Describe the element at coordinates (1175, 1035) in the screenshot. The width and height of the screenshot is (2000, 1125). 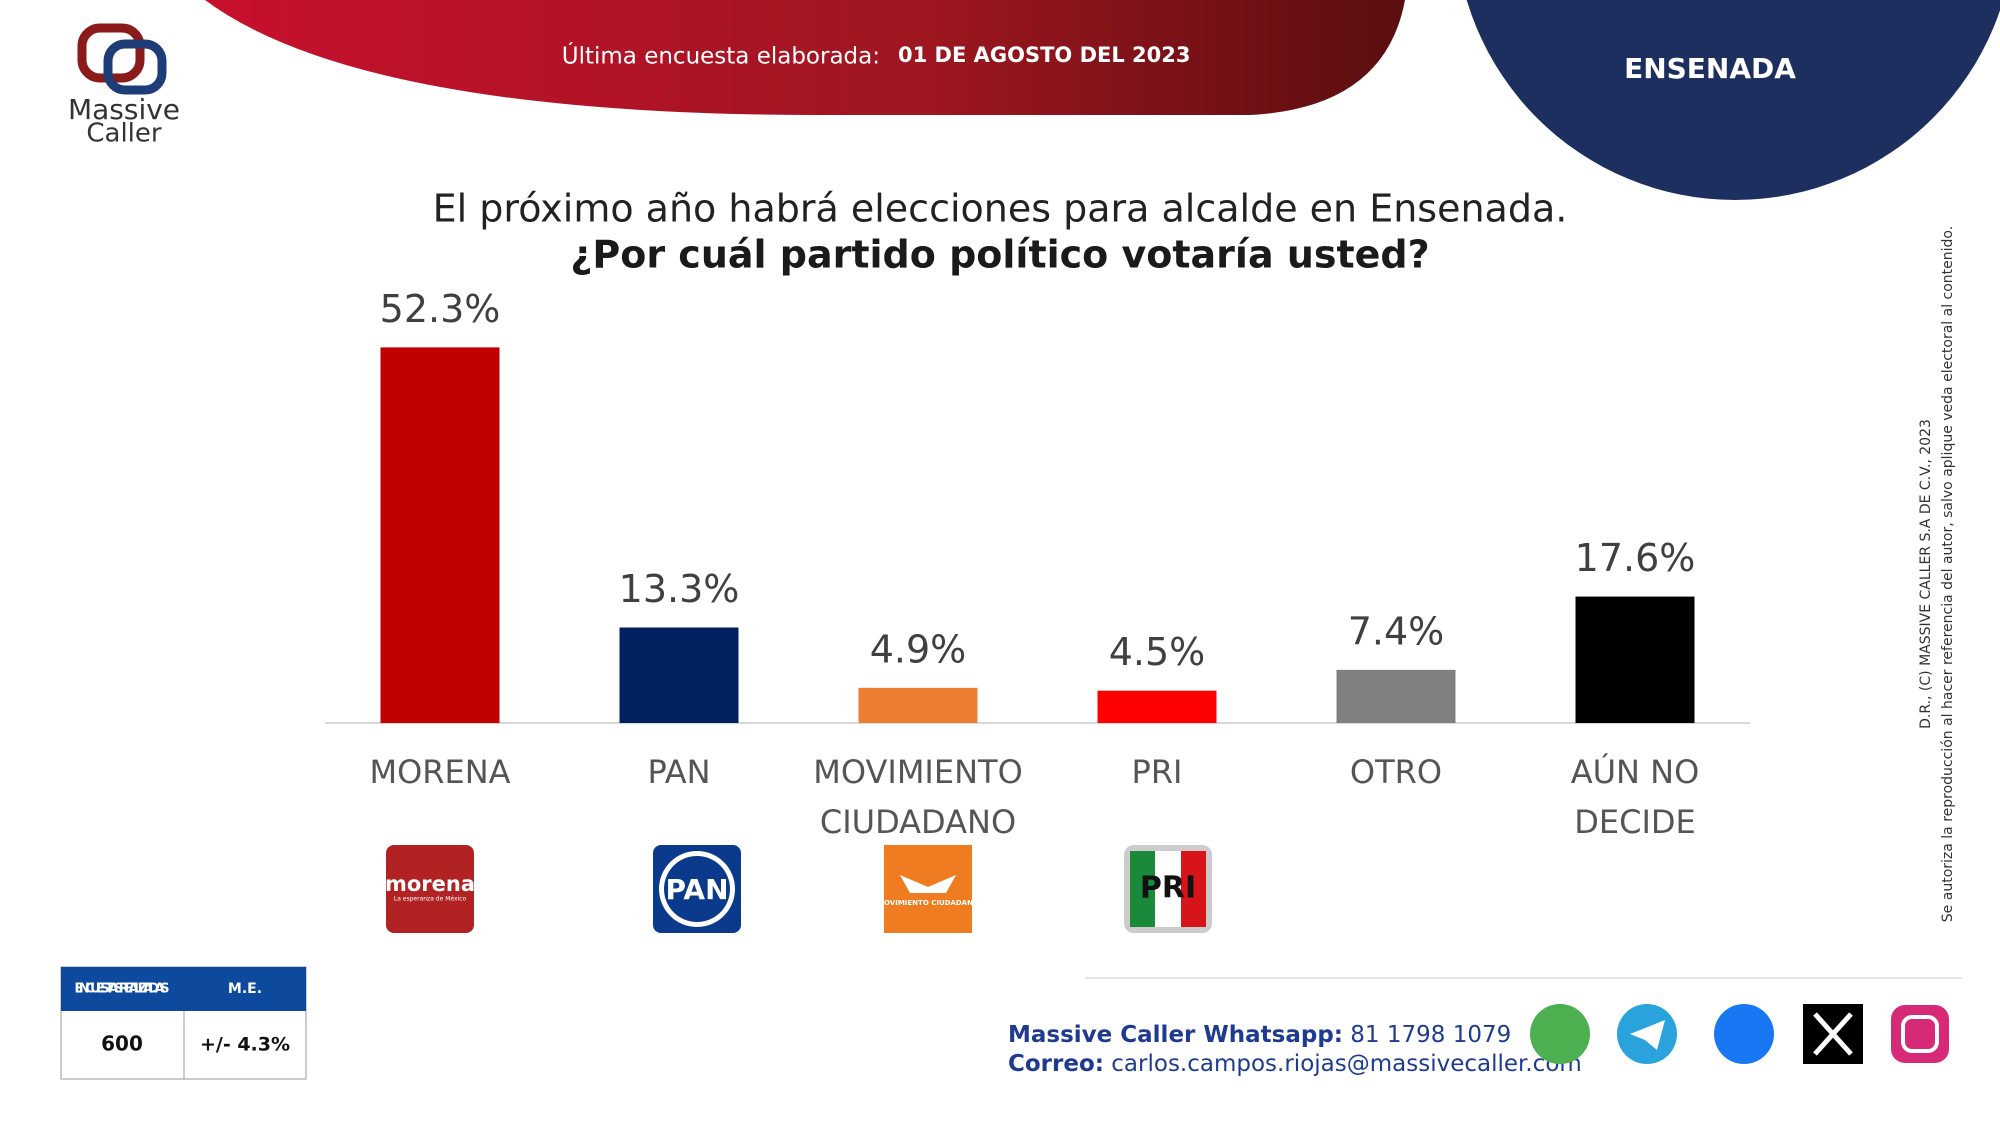
I see `contact-label: Massive Caller Whatsapp:` at that location.